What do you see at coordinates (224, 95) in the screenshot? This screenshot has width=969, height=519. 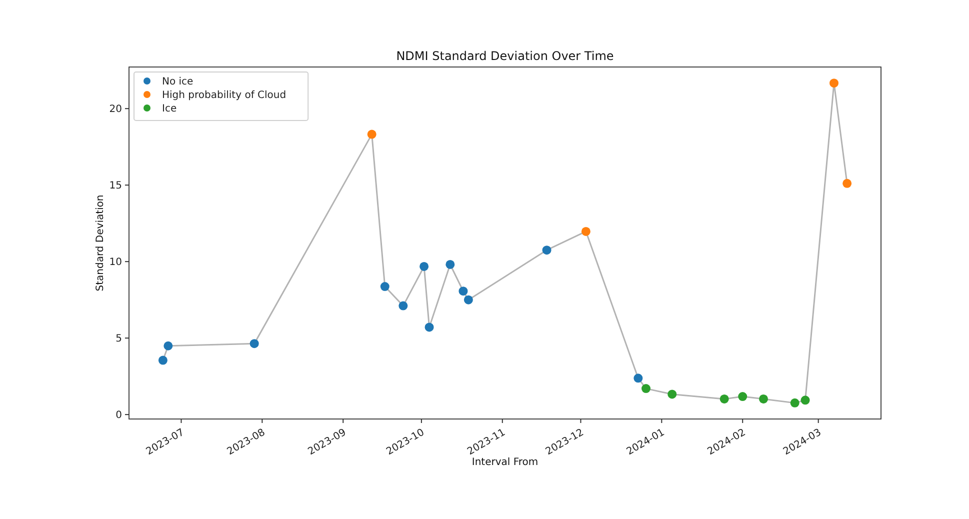 I see `legend-label: High probability of Cloud` at bounding box center [224, 95].